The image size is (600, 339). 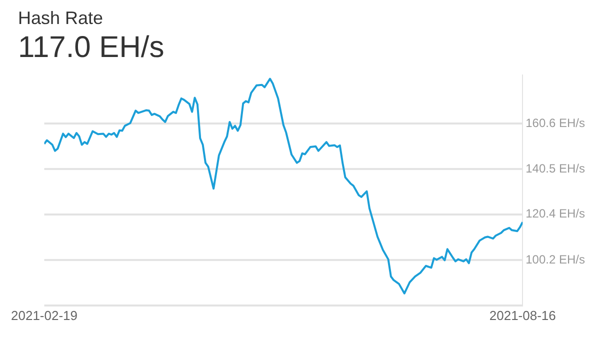 What do you see at coordinates (60, 18) in the screenshot?
I see `chart-title: Hash Rate` at bounding box center [60, 18].